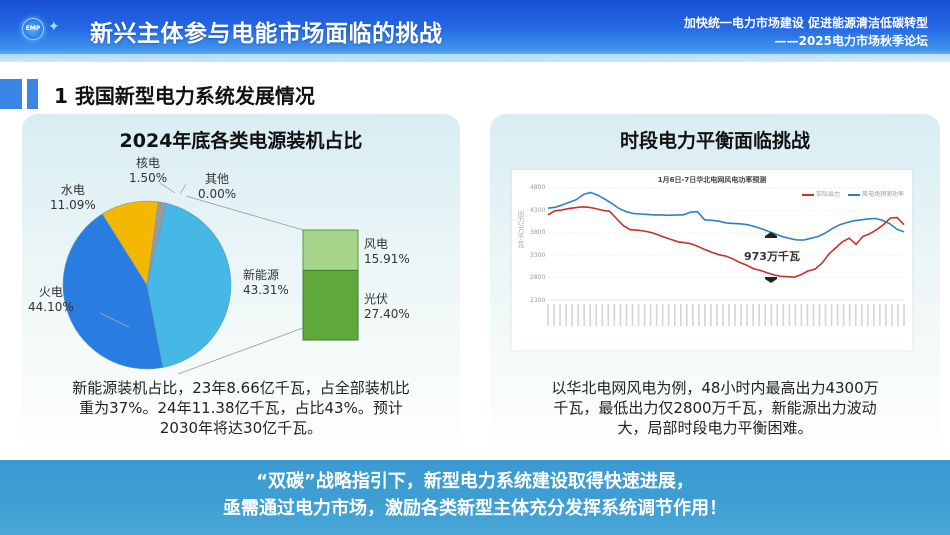 The width and height of the screenshot is (950, 535). I want to click on legend-item-forecast: 风电场预测功率, so click(875, 193).